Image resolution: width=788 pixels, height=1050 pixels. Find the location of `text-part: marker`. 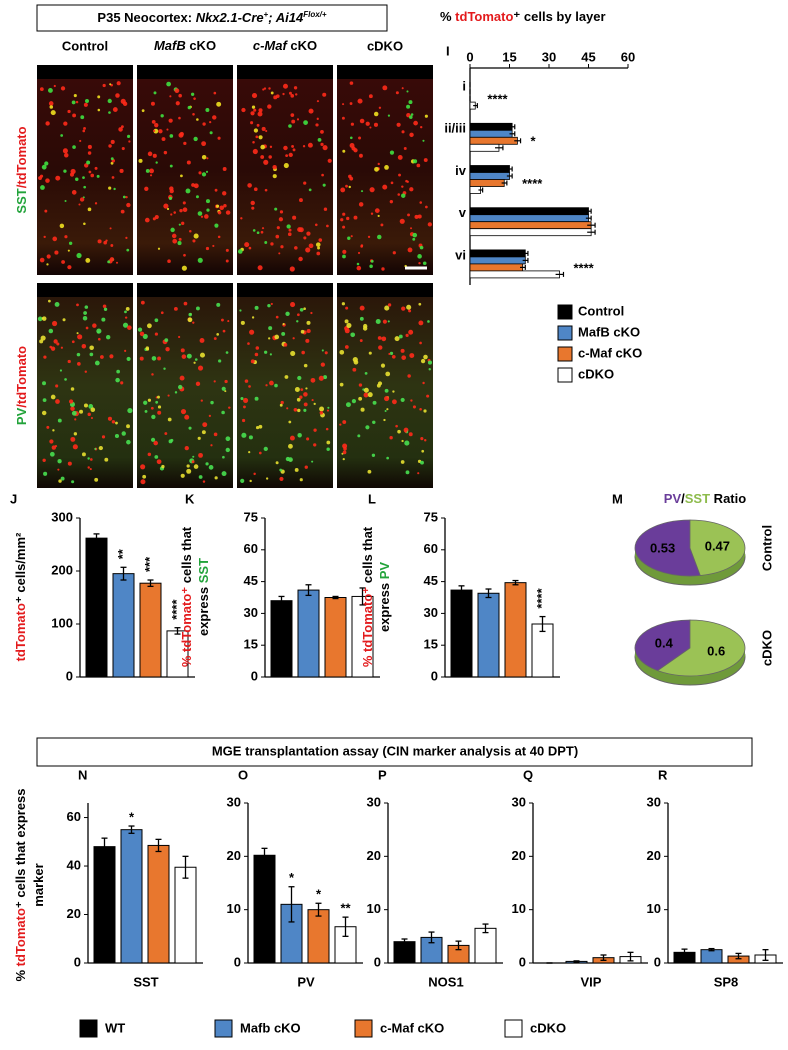

text-part: marker is located at coordinates (38, 884).